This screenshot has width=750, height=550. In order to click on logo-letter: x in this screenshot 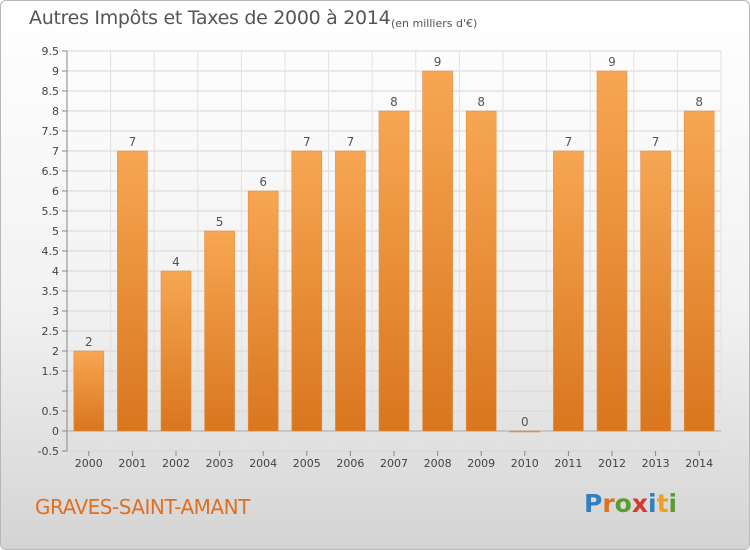, I will do `click(639, 503)`.